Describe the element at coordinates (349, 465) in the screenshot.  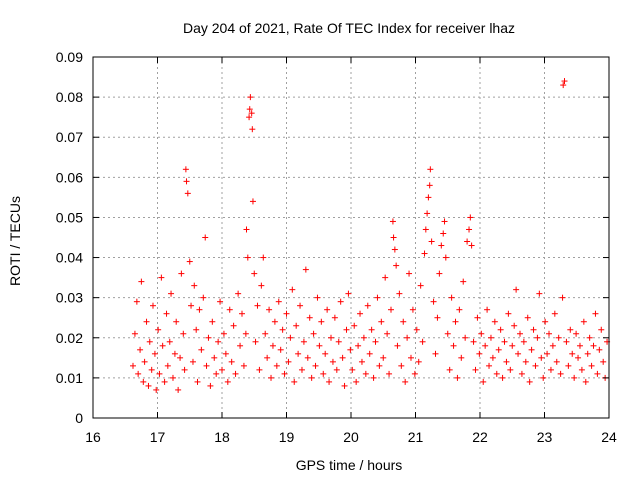
I see `x-axis-label: GPS time / hours` at that location.